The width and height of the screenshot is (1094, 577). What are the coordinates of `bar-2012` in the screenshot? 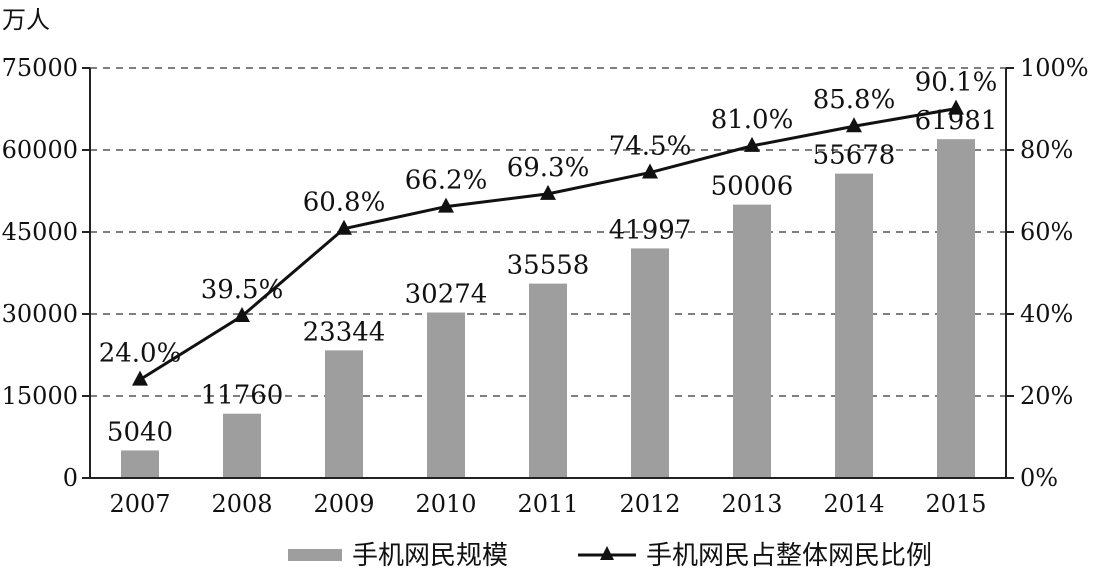 It's located at (650, 363).